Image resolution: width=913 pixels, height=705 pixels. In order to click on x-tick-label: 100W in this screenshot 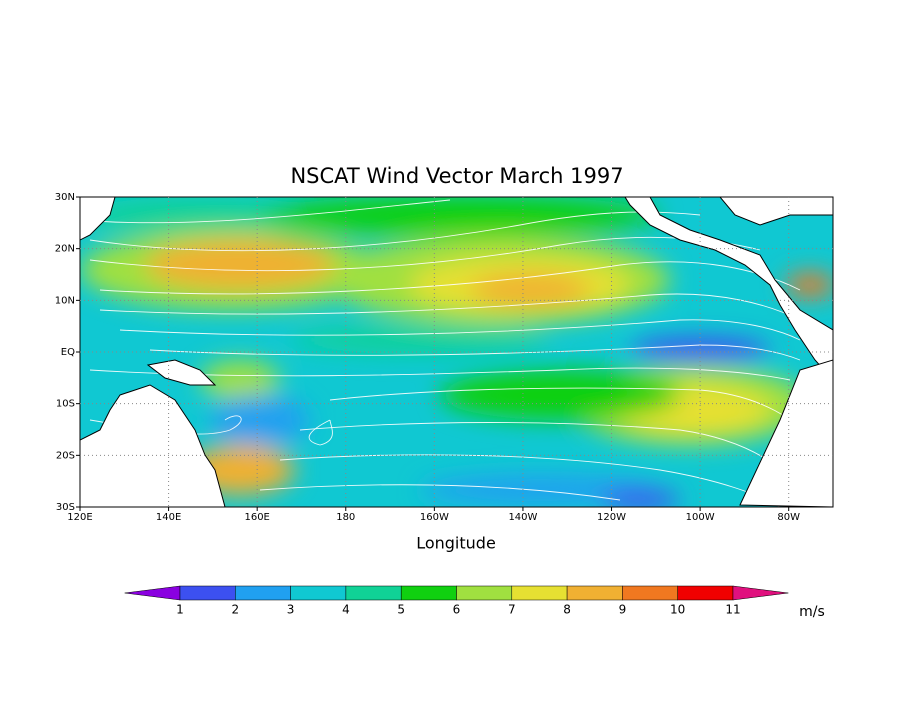, I will do `click(700, 517)`.